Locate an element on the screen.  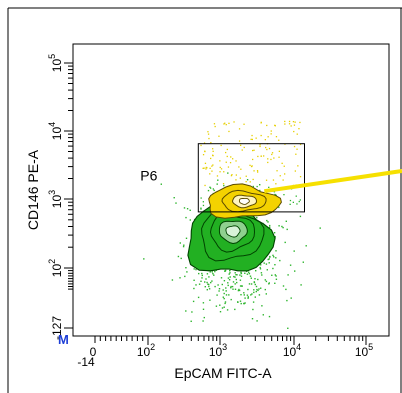
x-tick-exponent: 5 is located at coordinates (370, 347).